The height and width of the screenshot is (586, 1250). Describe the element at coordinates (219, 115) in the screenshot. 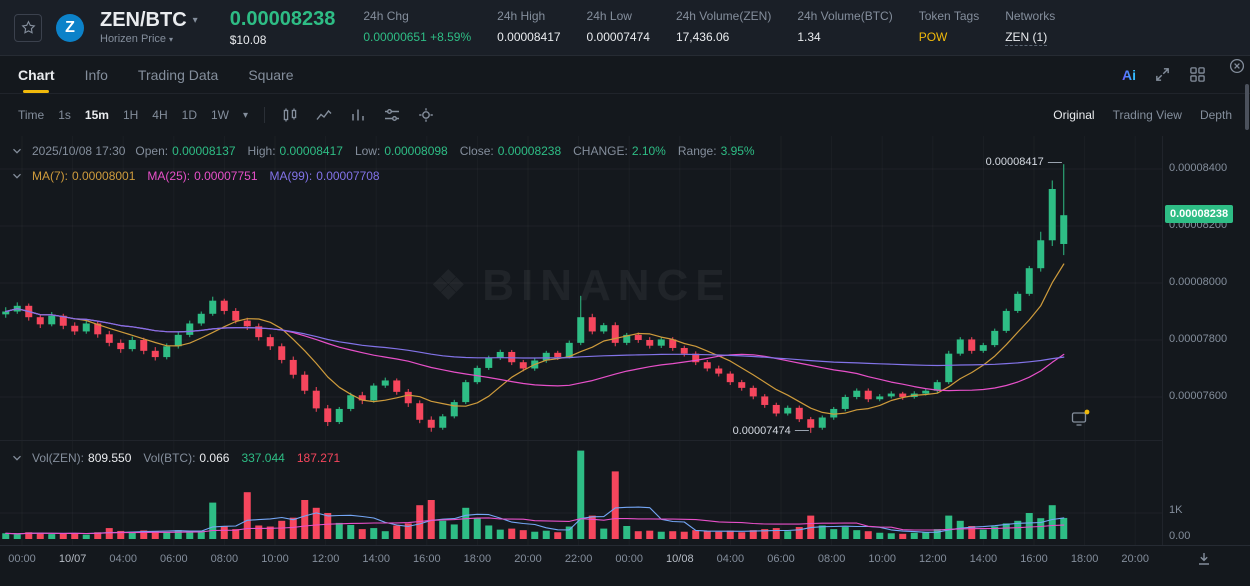

I see `interval-1w: 1W` at that location.